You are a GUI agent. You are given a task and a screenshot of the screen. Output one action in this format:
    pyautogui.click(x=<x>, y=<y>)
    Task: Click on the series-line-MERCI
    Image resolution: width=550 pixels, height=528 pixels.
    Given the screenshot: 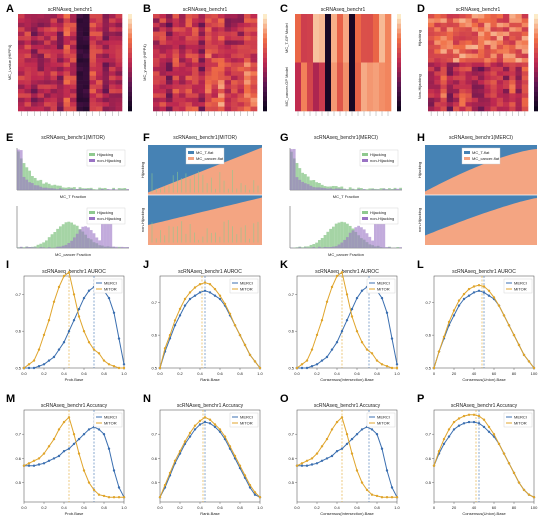 What is the action you would take?
    pyautogui.click(x=347, y=462)
    